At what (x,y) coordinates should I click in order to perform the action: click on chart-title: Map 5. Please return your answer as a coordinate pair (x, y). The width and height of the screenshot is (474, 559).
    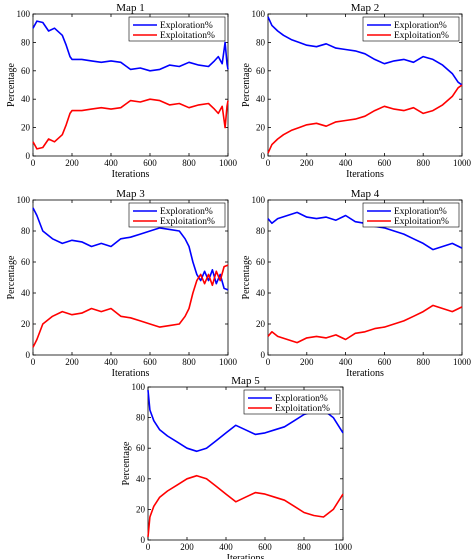
    Looking at the image, I should click on (245, 381).